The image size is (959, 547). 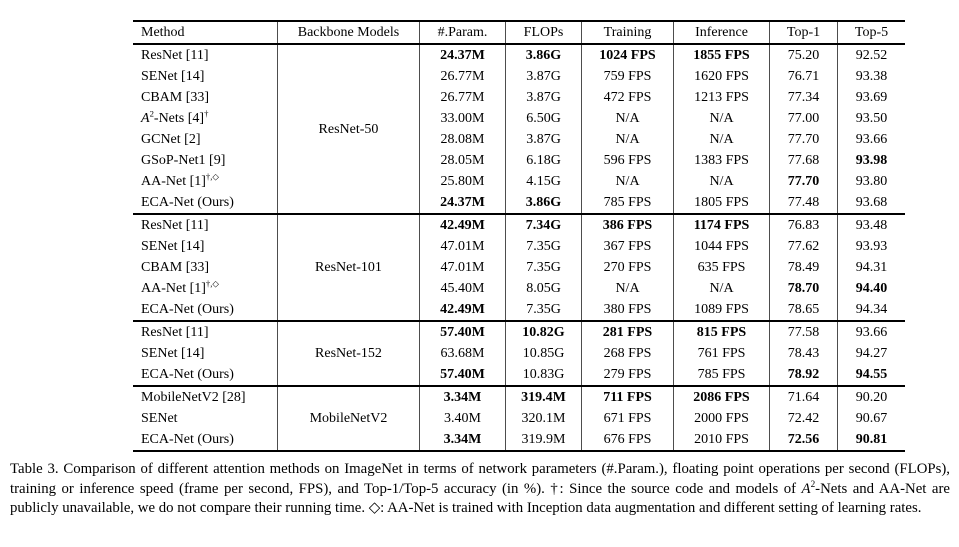 What do you see at coordinates (871, 118) in the screenshot?
I see `value-cell: 93.50` at bounding box center [871, 118].